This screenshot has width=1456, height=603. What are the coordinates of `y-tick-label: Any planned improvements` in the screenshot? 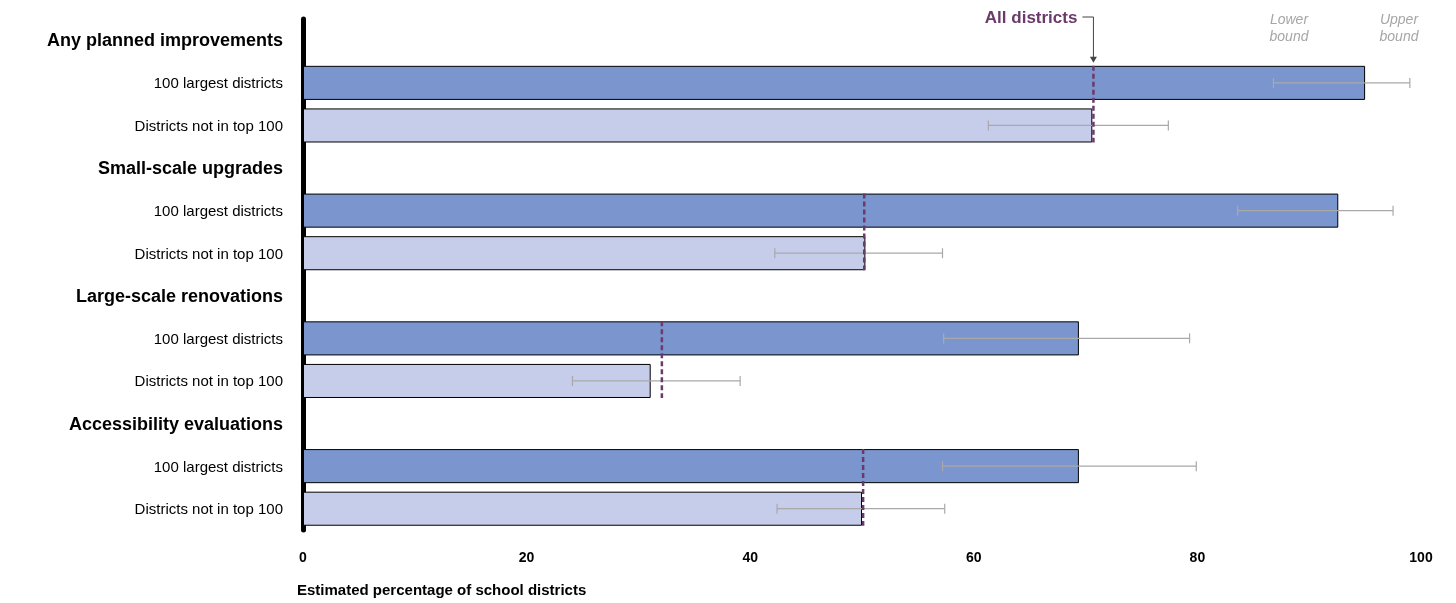 It's located at (164, 40).